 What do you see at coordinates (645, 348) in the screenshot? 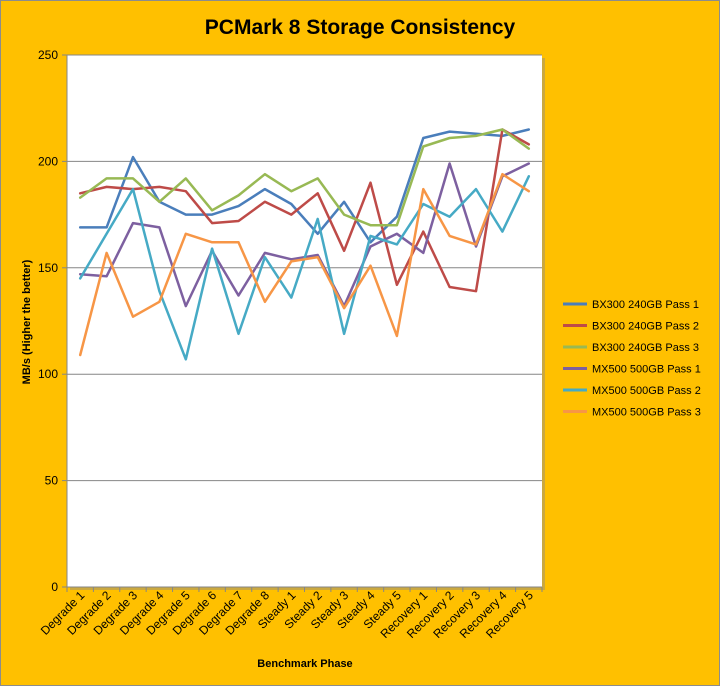
I see `legend-label: BX300 240GB Pass 3` at bounding box center [645, 348].